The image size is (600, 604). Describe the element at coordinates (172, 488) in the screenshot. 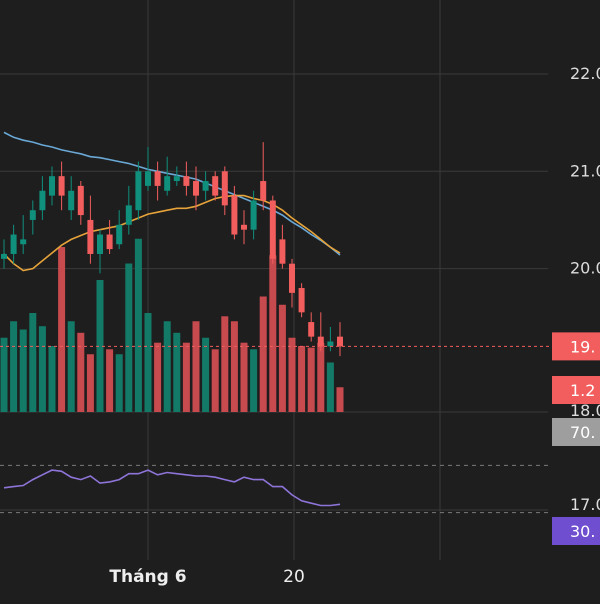

I see `rsi-line` at that location.